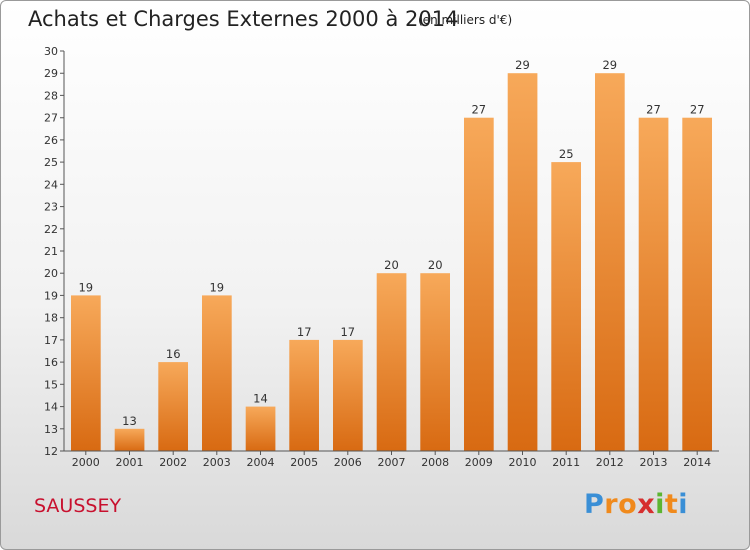  What do you see at coordinates (51, 429) in the screenshot?
I see `y-tick-13: 13` at bounding box center [51, 429].